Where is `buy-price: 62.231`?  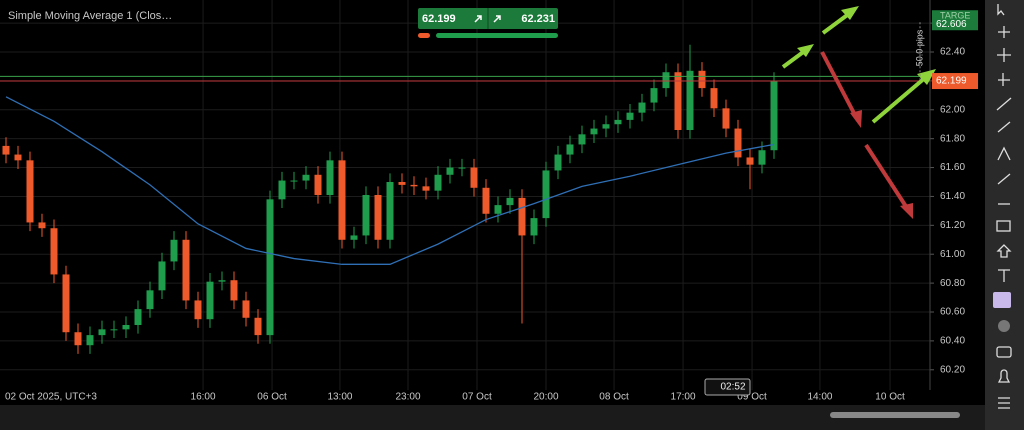 buy-price: 62.231 is located at coordinates (538, 19).